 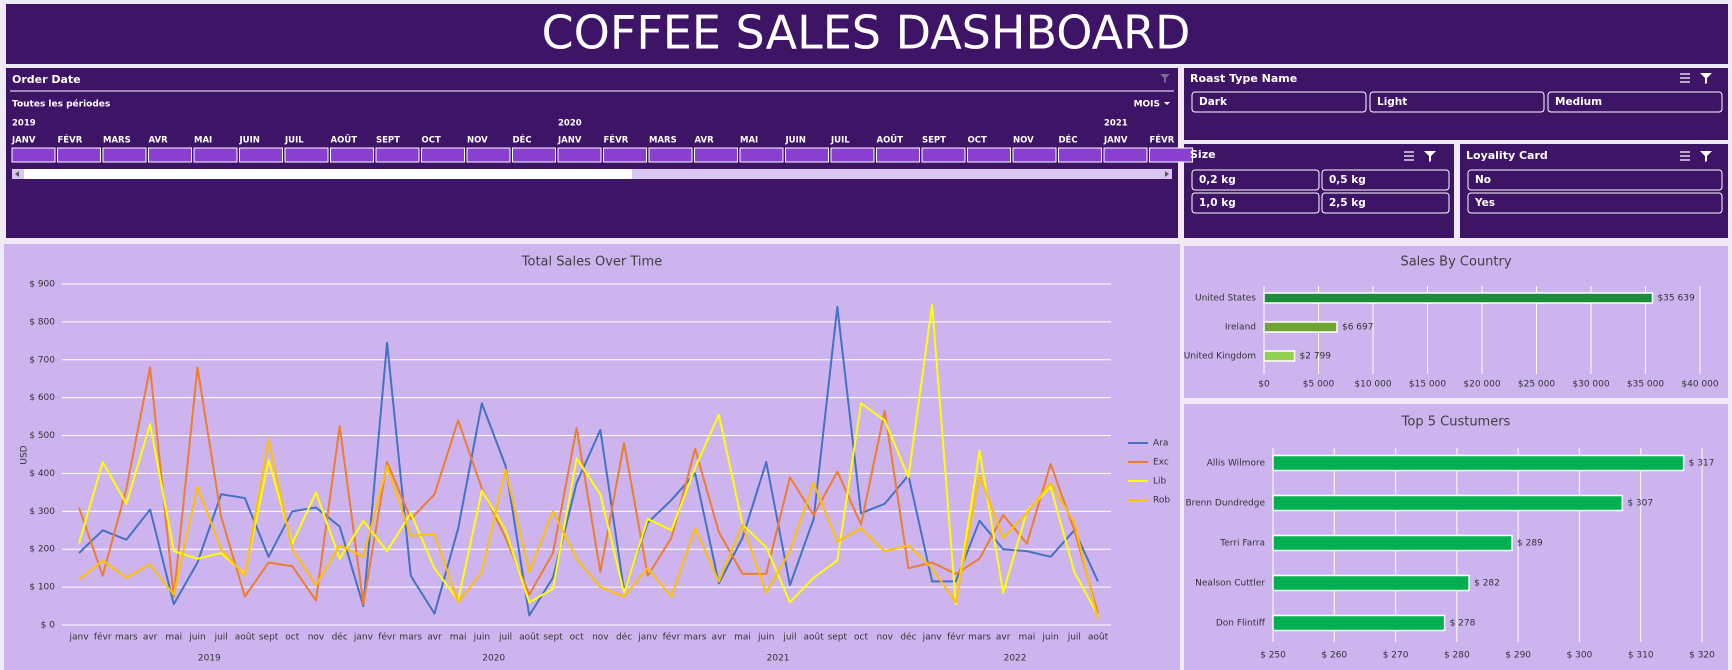 What do you see at coordinates (1578, 102) in the screenshot?
I see `slicer-item: Medium` at bounding box center [1578, 102].